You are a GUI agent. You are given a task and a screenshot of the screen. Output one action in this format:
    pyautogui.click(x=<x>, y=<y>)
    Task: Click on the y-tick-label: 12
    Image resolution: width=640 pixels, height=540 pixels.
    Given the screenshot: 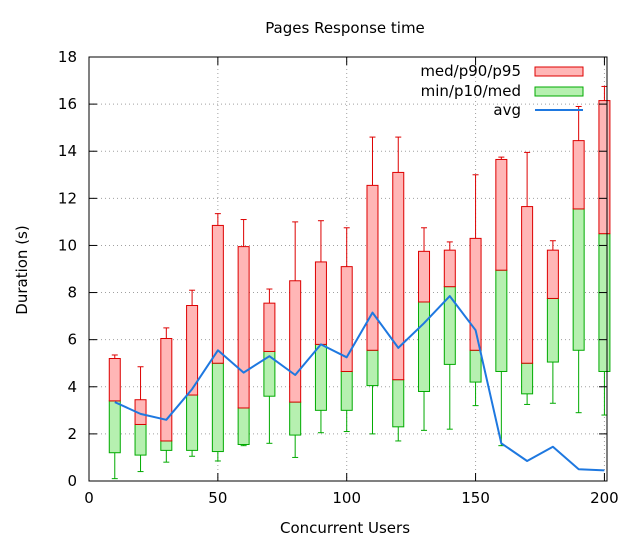 What is the action you would take?
    pyautogui.click(x=67, y=198)
    